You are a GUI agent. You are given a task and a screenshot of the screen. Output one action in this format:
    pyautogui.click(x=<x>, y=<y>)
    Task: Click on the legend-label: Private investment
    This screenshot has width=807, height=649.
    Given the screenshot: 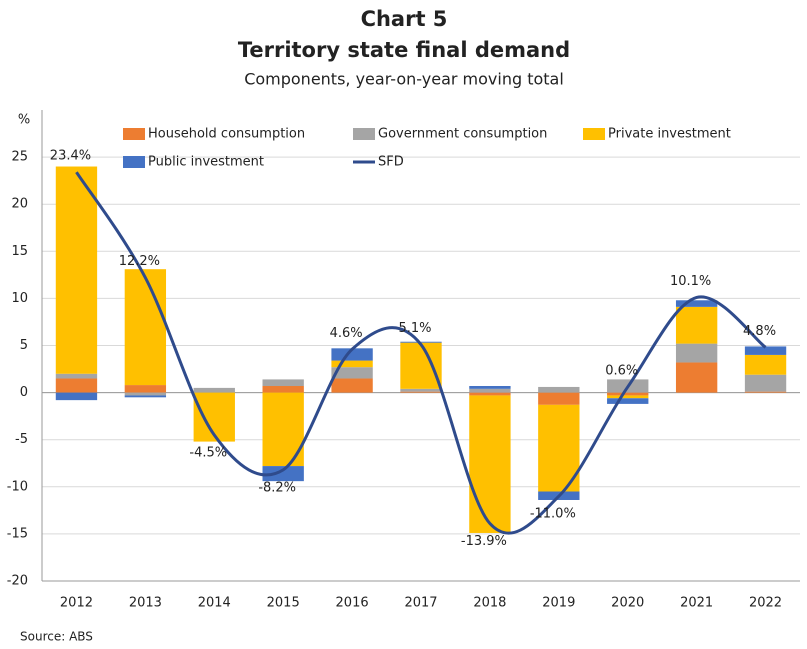 What is the action you would take?
    pyautogui.click(x=669, y=134)
    